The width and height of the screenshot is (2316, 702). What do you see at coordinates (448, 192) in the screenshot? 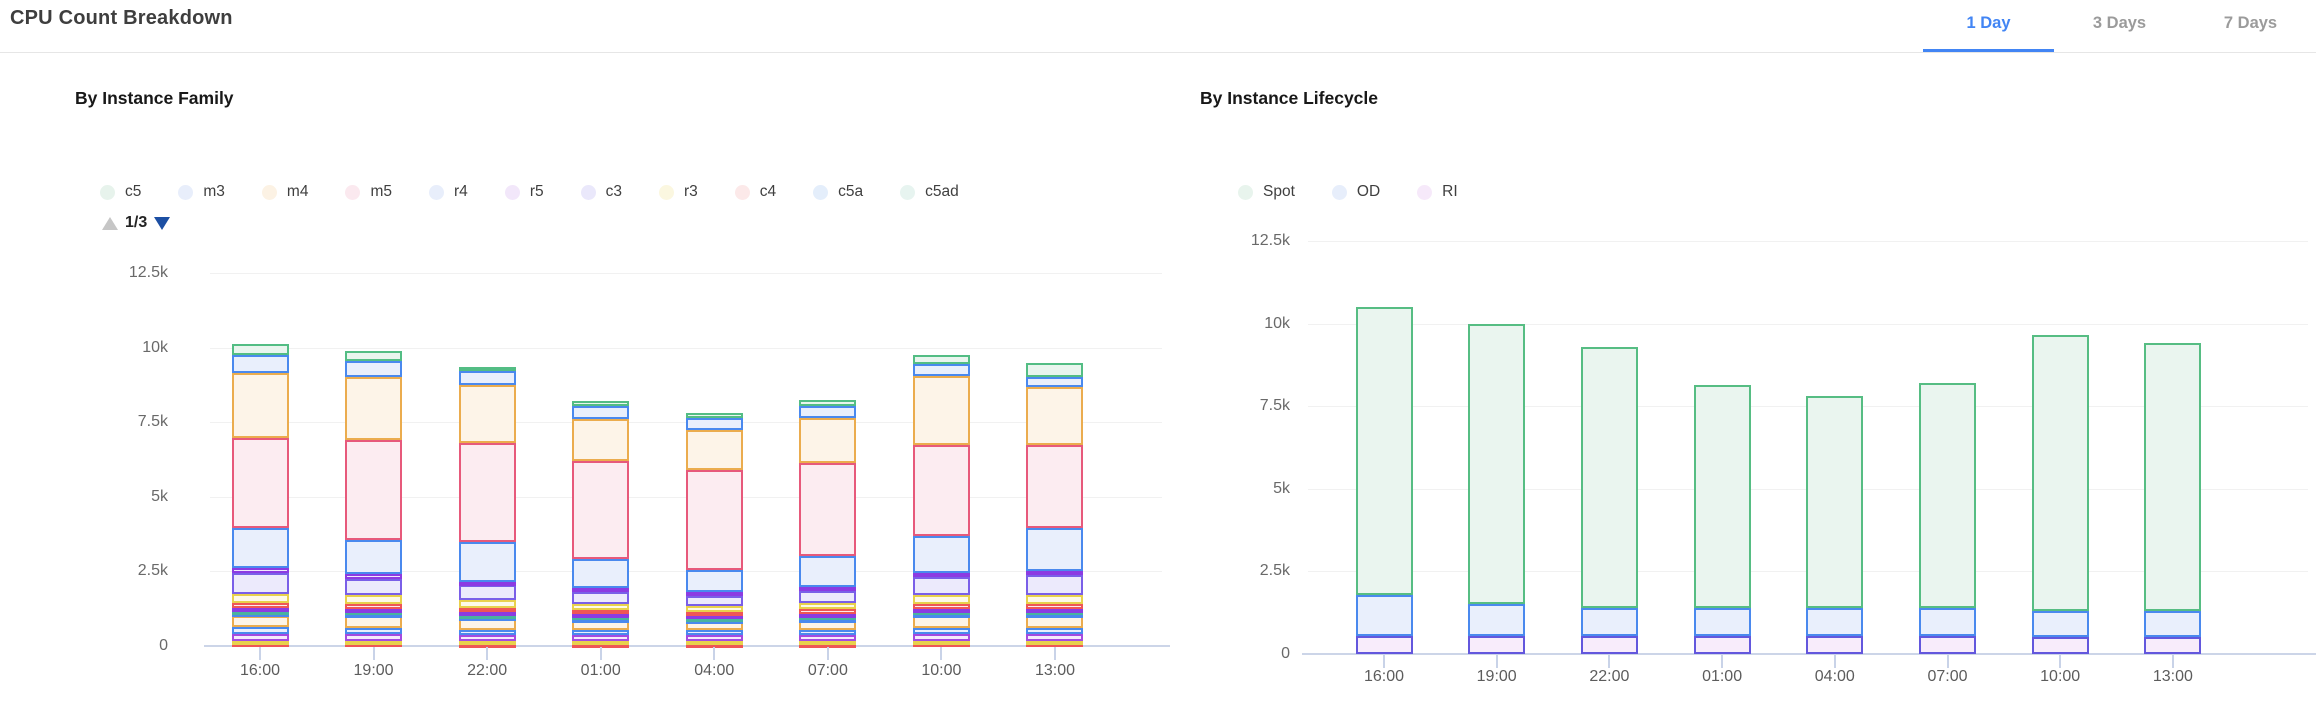
I see `legend-item-r4: r4` at bounding box center [448, 192].